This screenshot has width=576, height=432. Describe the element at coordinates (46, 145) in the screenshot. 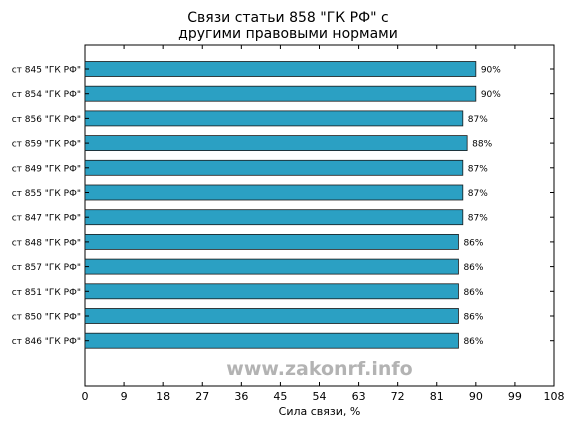

I see `category-label: ст 859 "ГК РФ"` at that location.